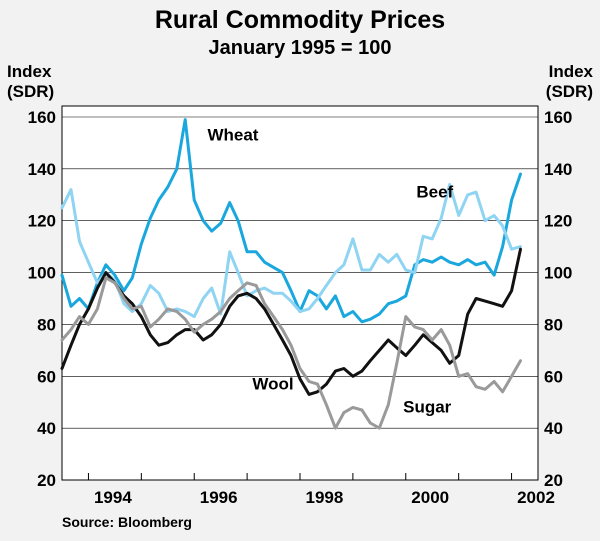 This screenshot has width=600, height=541. I want to click on series-label-beef: Beef, so click(434, 191).